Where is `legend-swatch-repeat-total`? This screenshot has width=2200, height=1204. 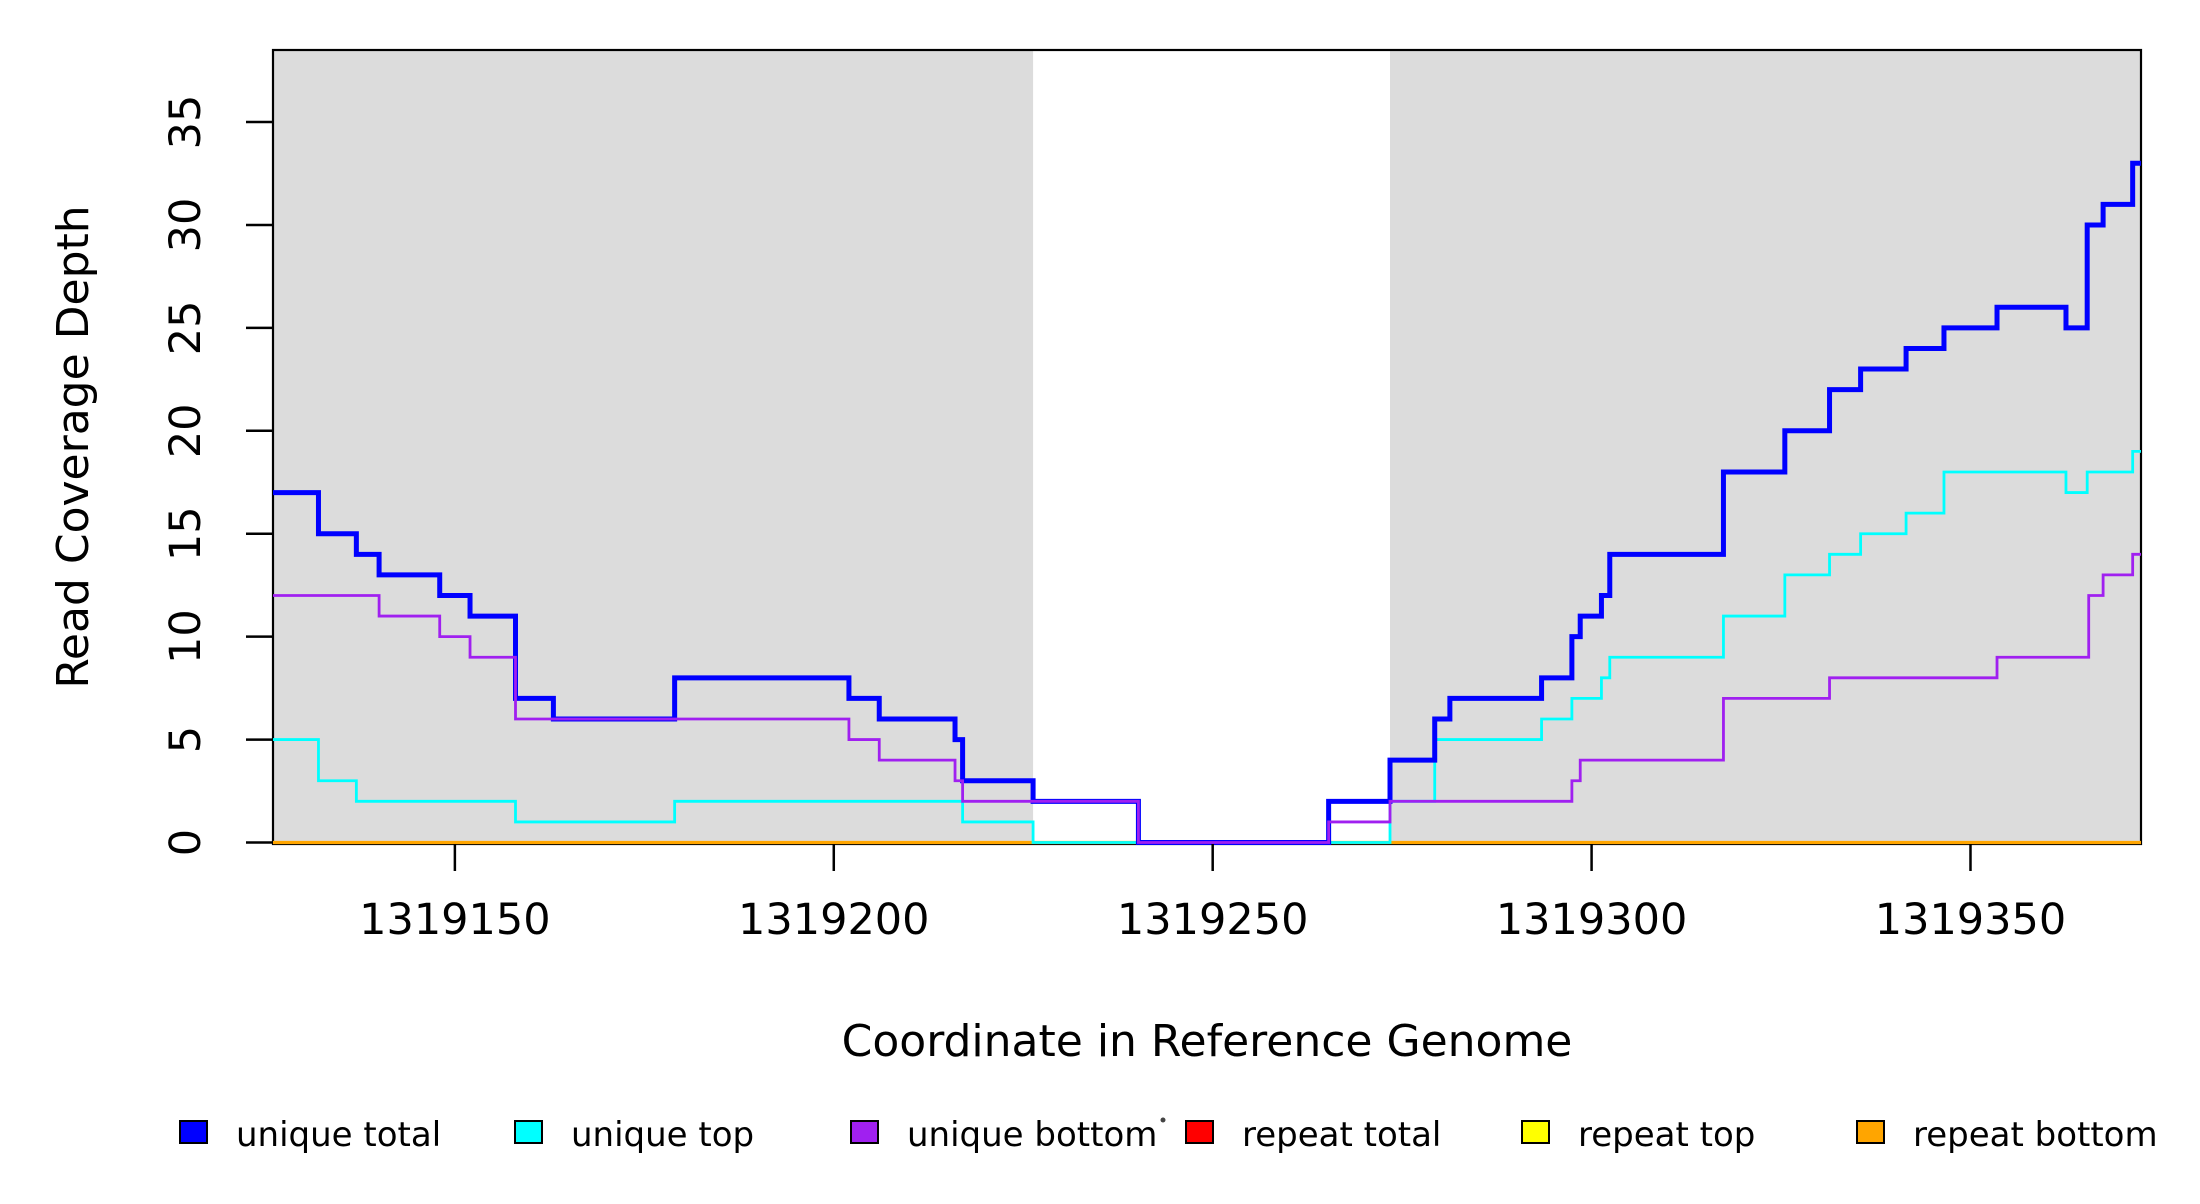
legend-swatch-repeat-total is located at coordinates (1199, 1132).